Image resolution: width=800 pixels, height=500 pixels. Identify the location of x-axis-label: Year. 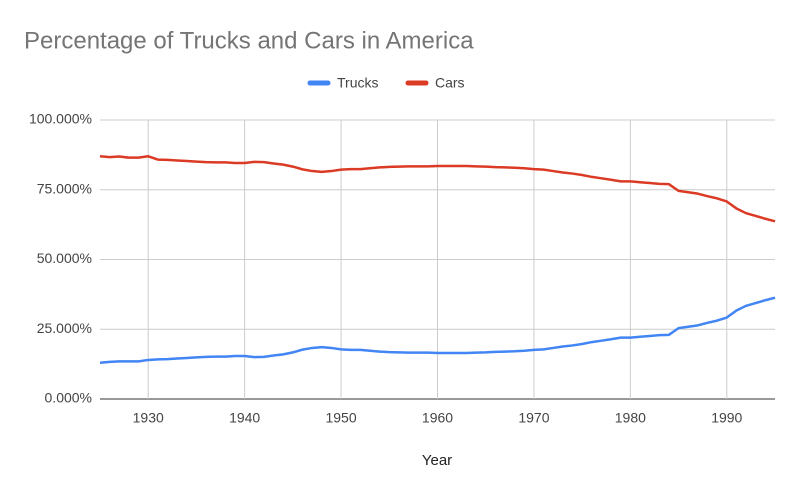
(437, 460).